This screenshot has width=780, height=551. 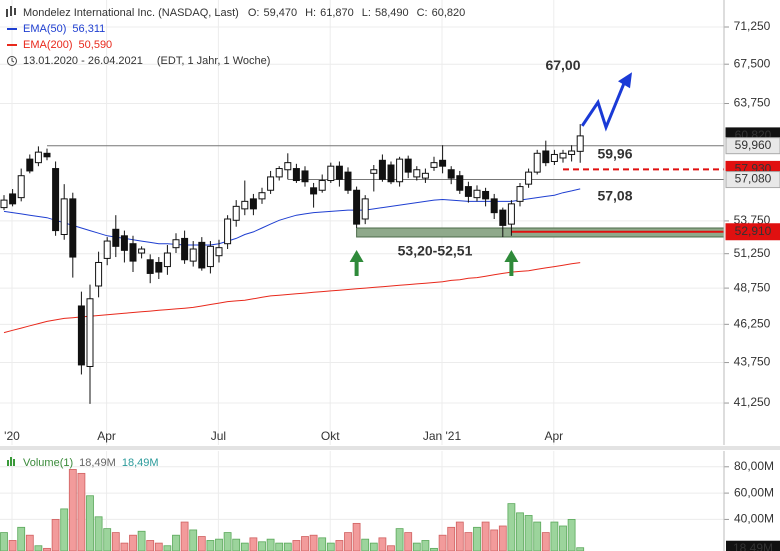 What do you see at coordinates (88, 29) in the screenshot?
I see `legend-value: 56,311` at bounding box center [88, 29].